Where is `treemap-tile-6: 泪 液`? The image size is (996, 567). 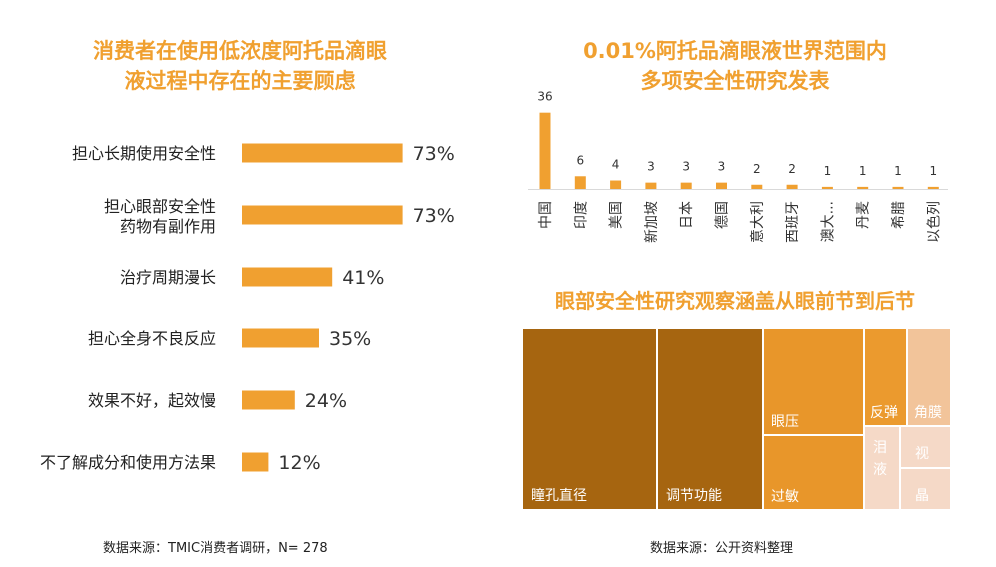 treemap-tile-6: 泪 液 is located at coordinates (882, 468).